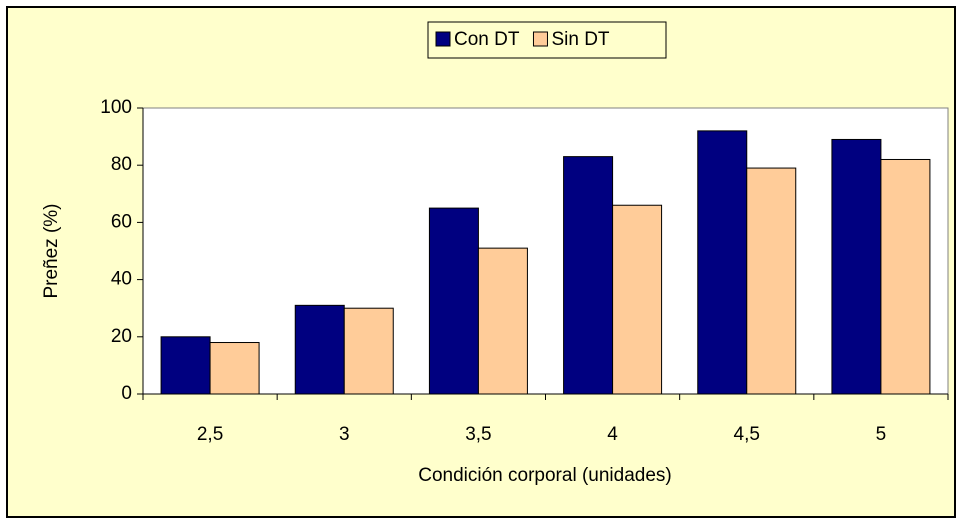 This screenshot has height=519, width=957. I want to click on x-tick-label: 2,5, so click(210, 434).